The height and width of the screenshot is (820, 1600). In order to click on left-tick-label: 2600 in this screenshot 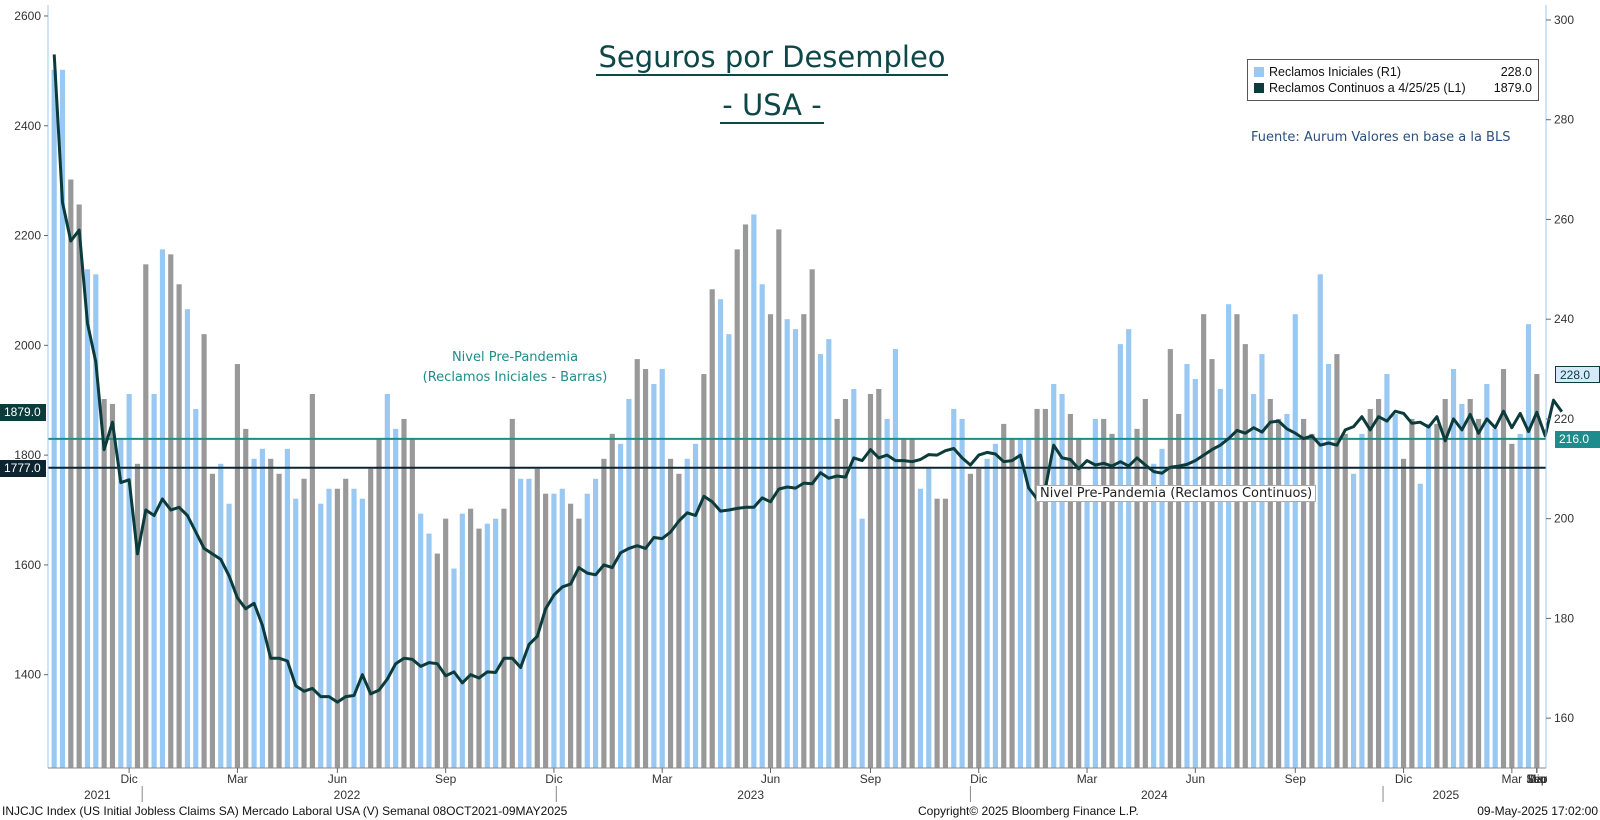, I will do `click(27, 16)`.